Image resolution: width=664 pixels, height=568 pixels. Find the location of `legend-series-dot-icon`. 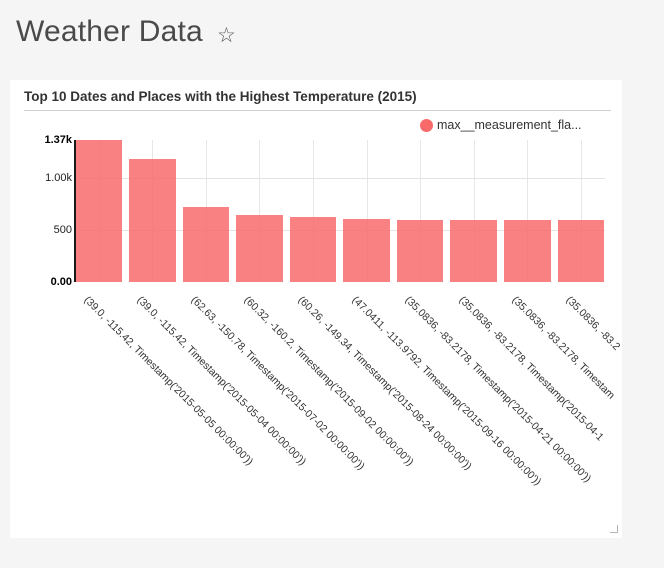

legend-series-dot-icon is located at coordinates (426, 125).